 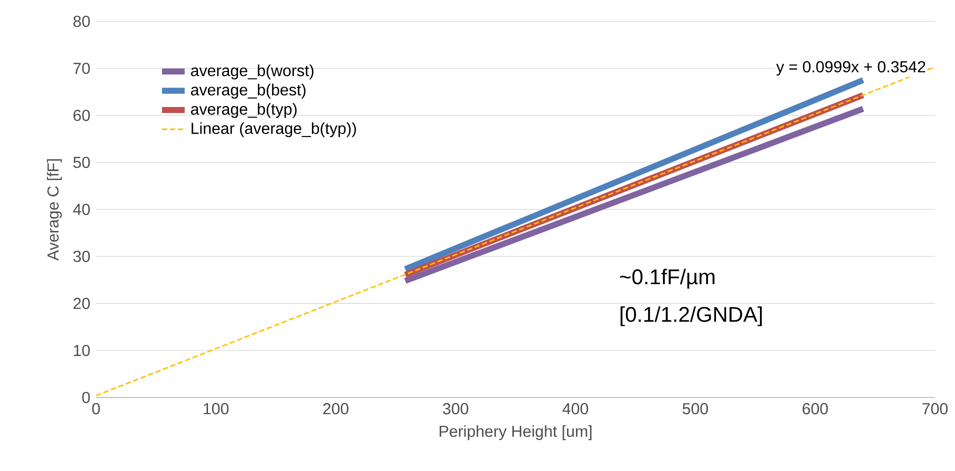 What do you see at coordinates (691, 316) in the screenshot?
I see `annotation: [0.1/1.2/GNDA]` at bounding box center [691, 316].